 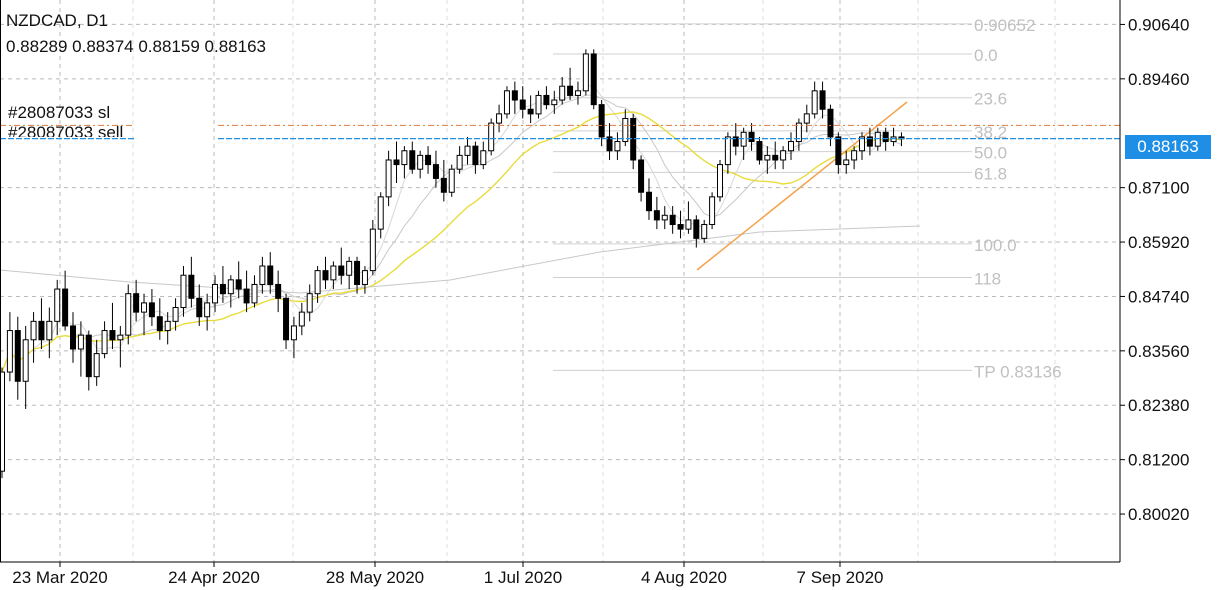 What do you see at coordinates (1158, 405) in the screenshot?
I see `y-tick-label: 0.82380` at bounding box center [1158, 405].